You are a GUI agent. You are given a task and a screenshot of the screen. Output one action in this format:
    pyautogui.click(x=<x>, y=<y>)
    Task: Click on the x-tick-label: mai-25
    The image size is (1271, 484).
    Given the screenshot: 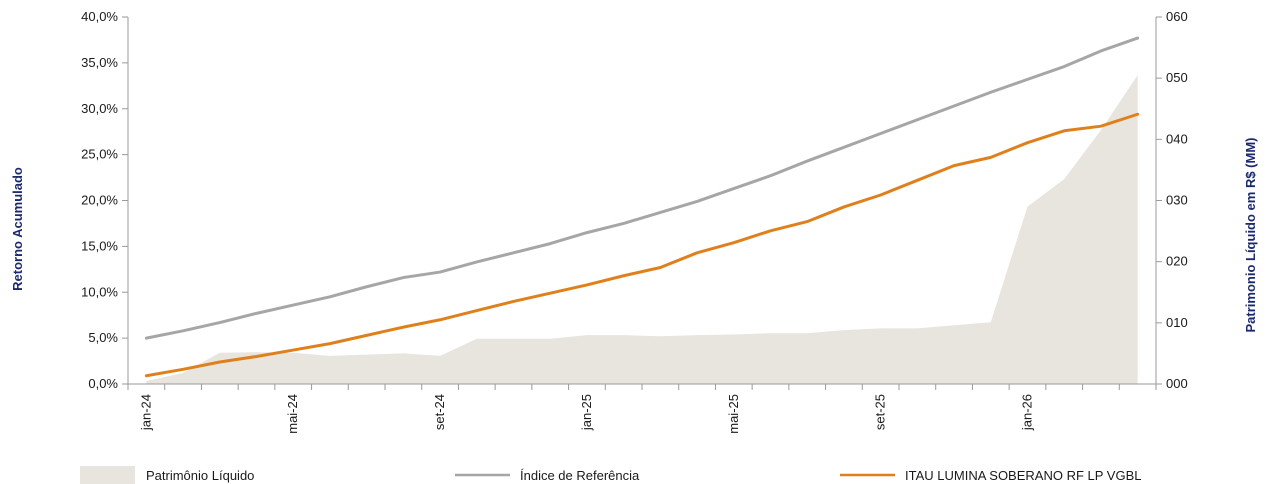 What is the action you would take?
    pyautogui.click(x=733, y=414)
    